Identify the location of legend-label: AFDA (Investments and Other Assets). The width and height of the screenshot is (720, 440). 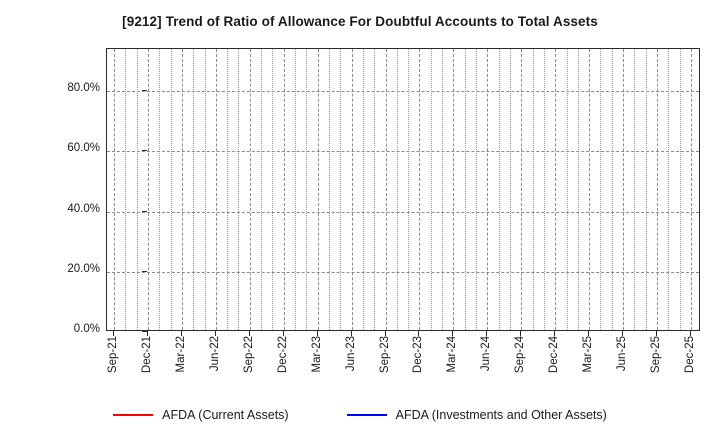
(501, 415).